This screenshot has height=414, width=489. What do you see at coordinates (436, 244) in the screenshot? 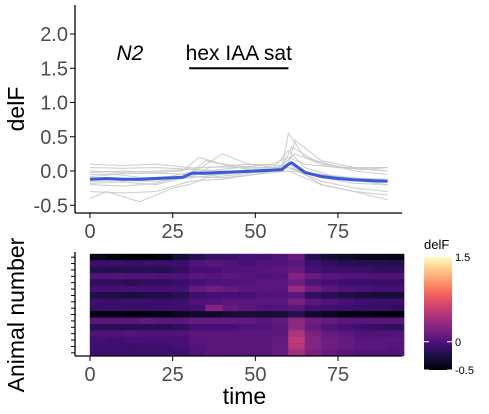
I see `legend-title: delF` at bounding box center [436, 244].